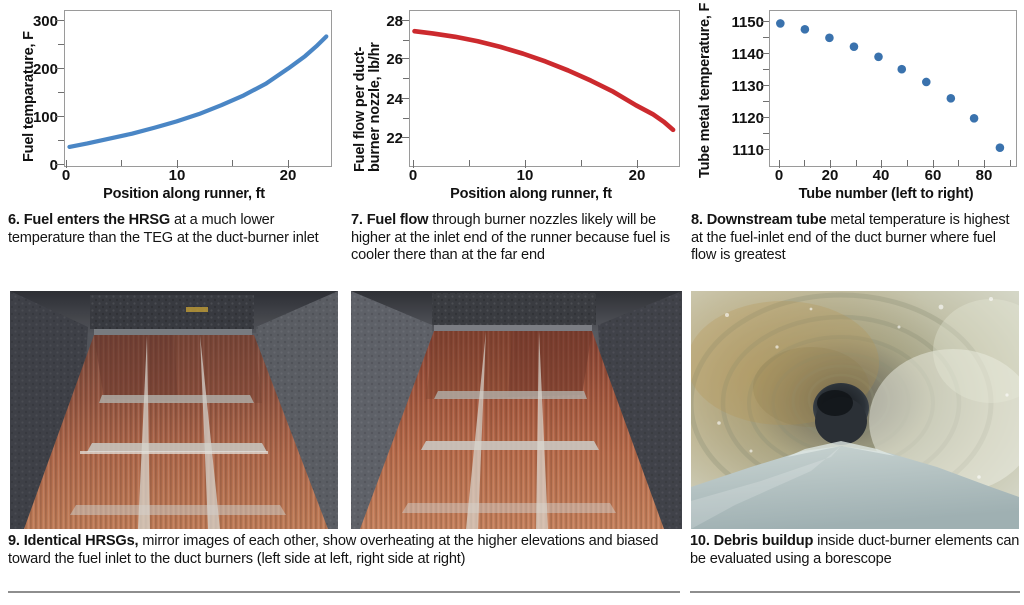  Describe the element at coordinates (779, 175) in the screenshot. I see `chart3-xtick-0: 0` at that location.